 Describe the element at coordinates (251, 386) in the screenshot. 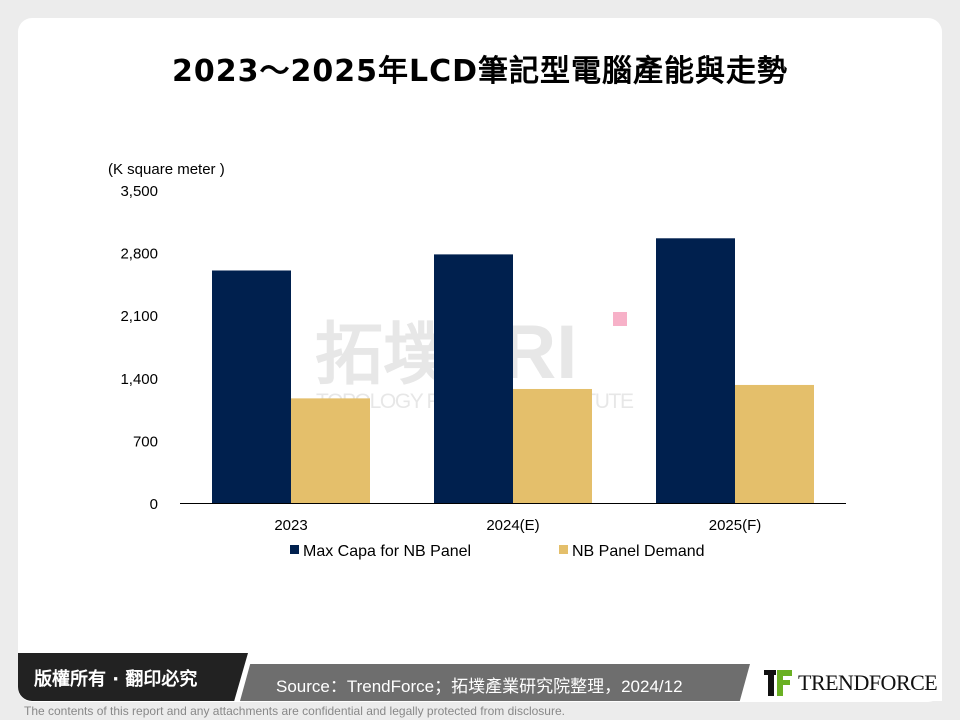

I see `bar-max-capa-2023` at that location.